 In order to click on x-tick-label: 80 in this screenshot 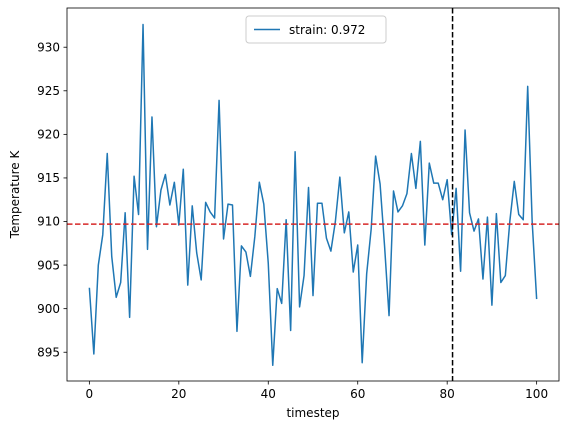, I will do `click(447, 394)`.